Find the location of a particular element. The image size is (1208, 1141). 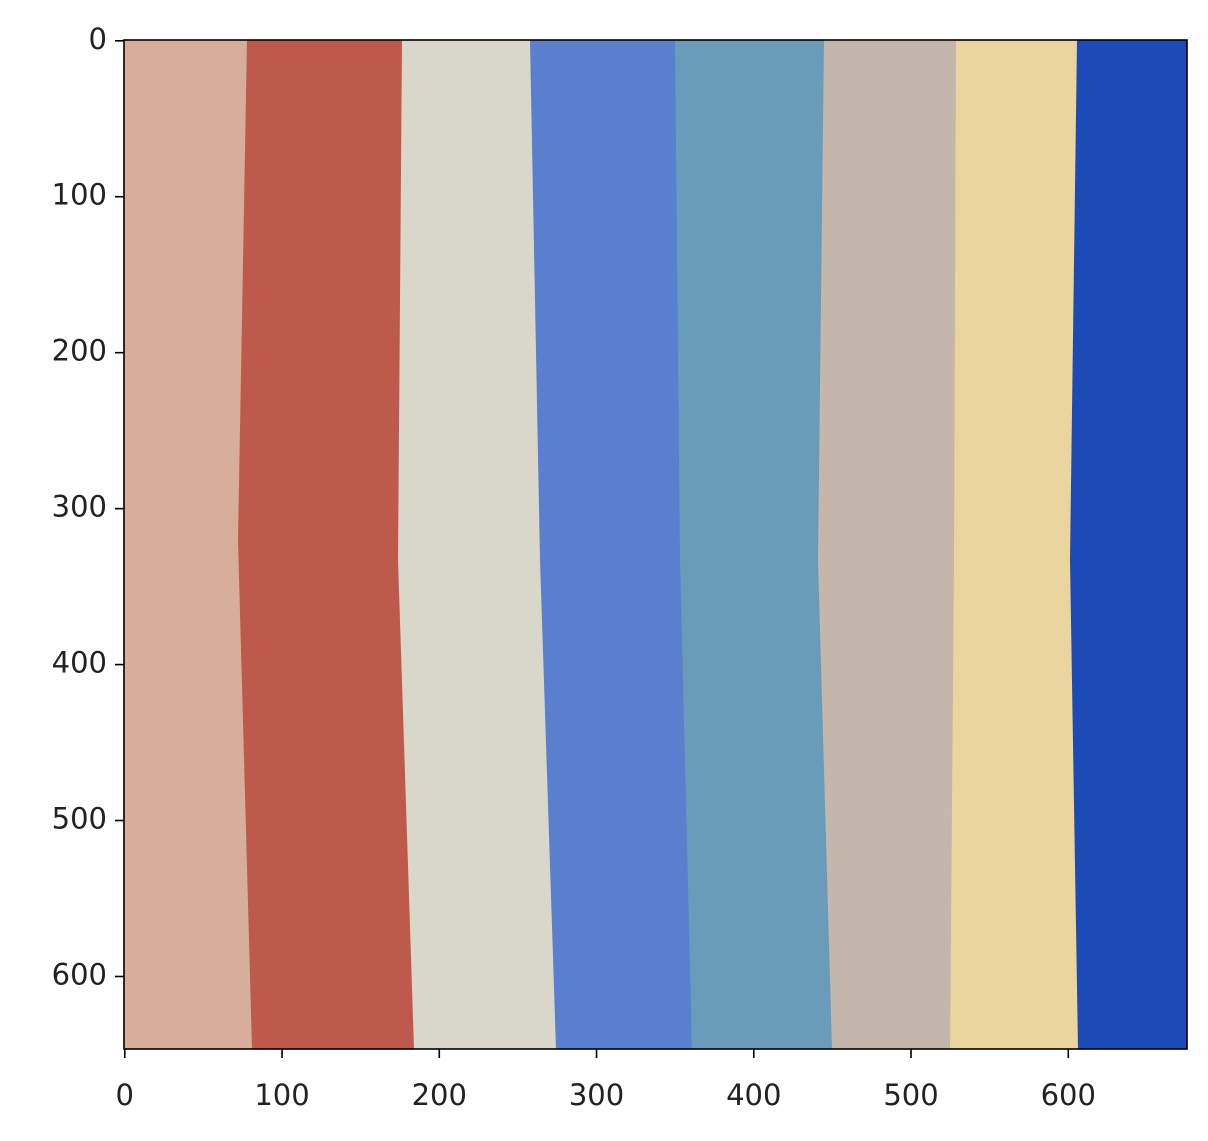

x-tick-label: 600 is located at coordinates (1068, 1095).